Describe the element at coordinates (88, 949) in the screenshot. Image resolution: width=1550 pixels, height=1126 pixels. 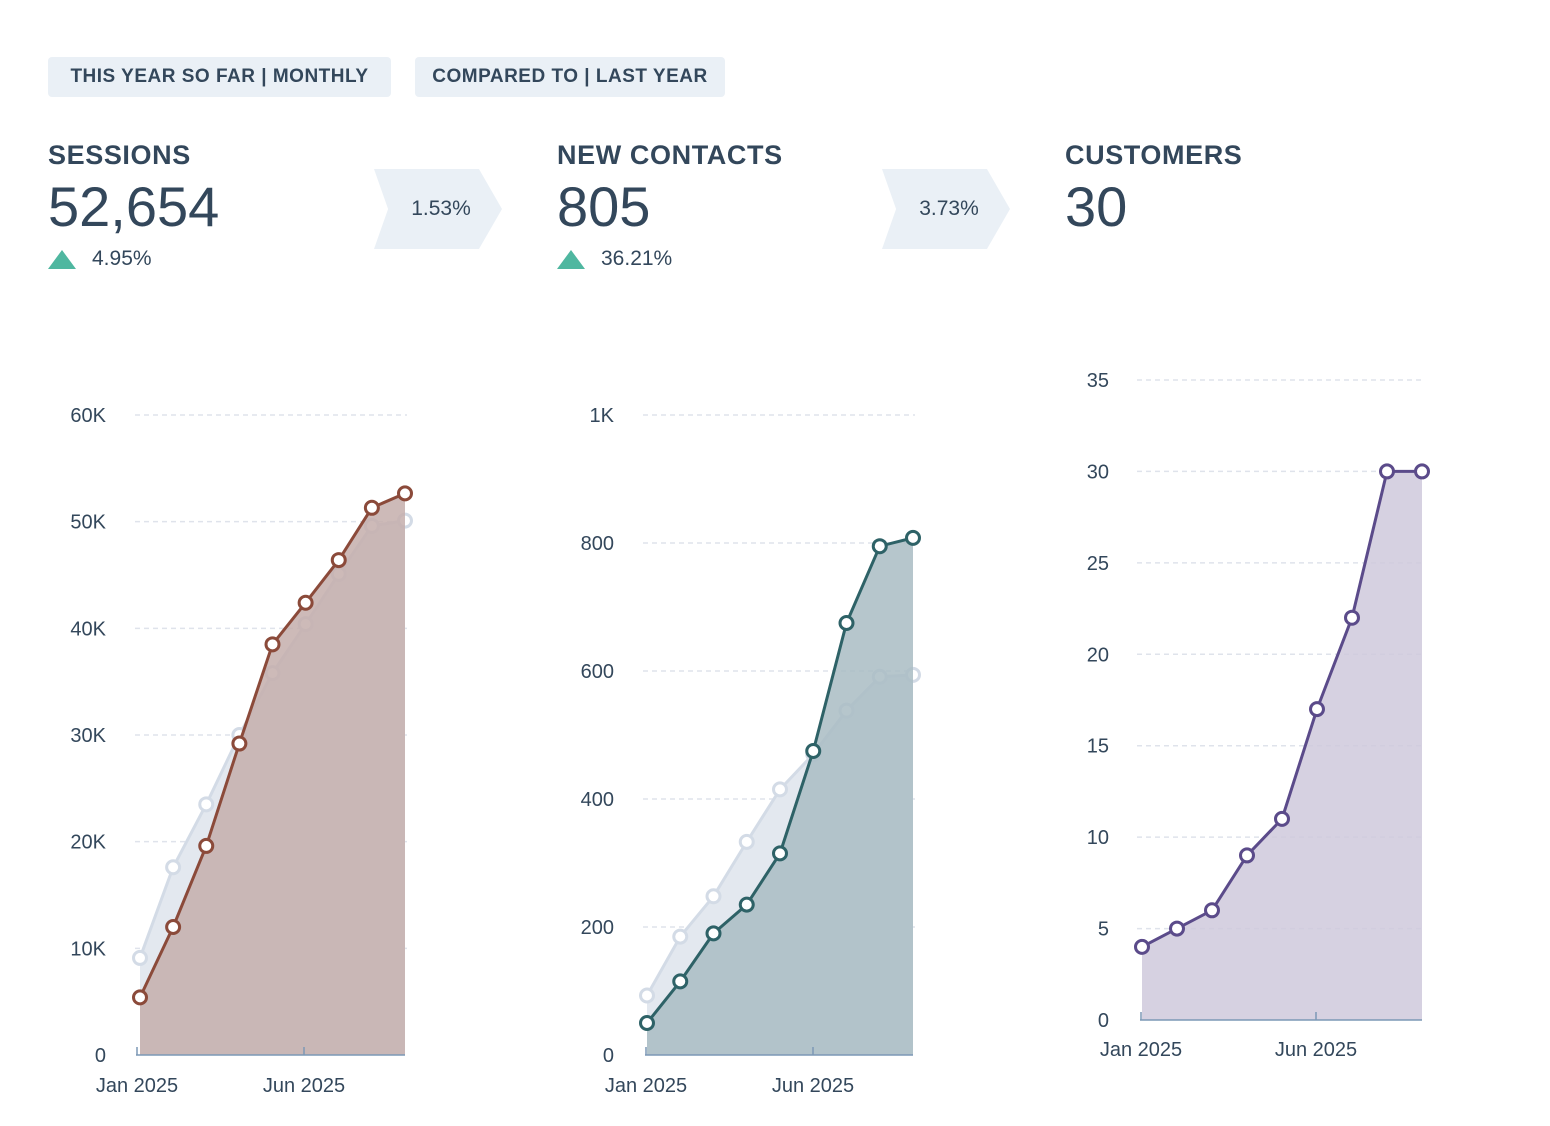
I see `y-tick-label: 10K` at that location.